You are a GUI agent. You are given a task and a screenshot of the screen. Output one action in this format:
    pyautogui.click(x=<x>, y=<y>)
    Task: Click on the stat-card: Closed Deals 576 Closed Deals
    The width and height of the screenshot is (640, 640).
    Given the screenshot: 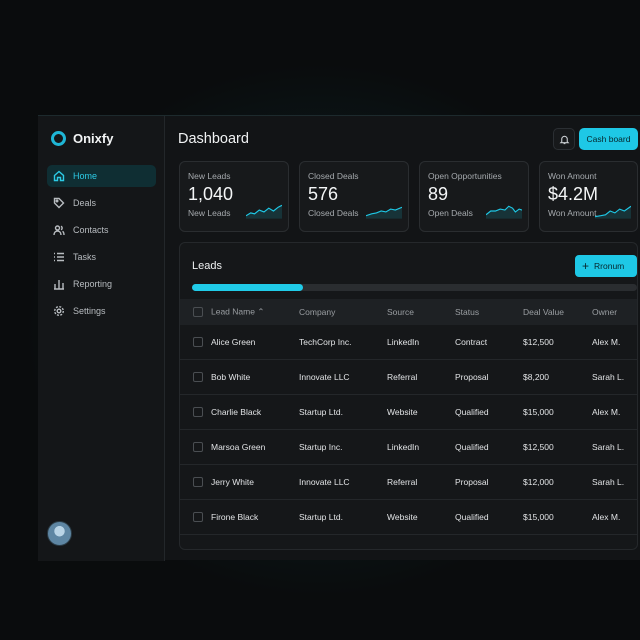 What is the action you would take?
    pyautogui.click(x=354, y=196)
    